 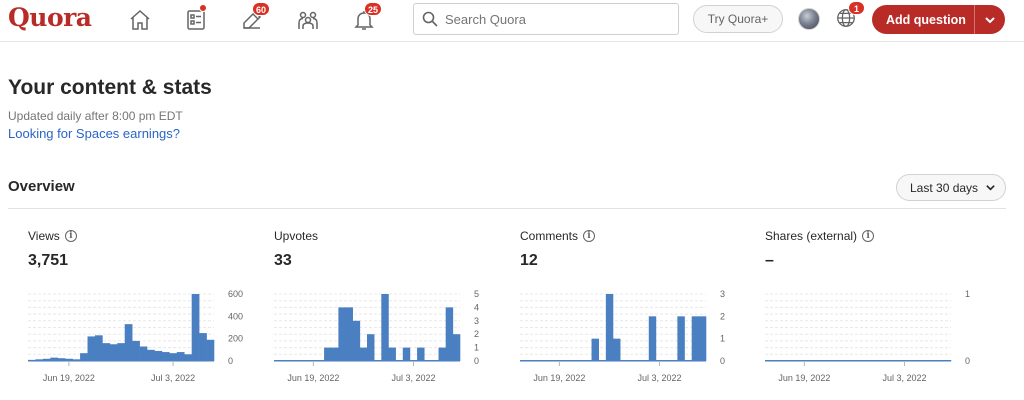 What do you see at coordinates (235, 316) in the screenshot?
I see `y-tick-label: 400` at bounding box center [235, 316].